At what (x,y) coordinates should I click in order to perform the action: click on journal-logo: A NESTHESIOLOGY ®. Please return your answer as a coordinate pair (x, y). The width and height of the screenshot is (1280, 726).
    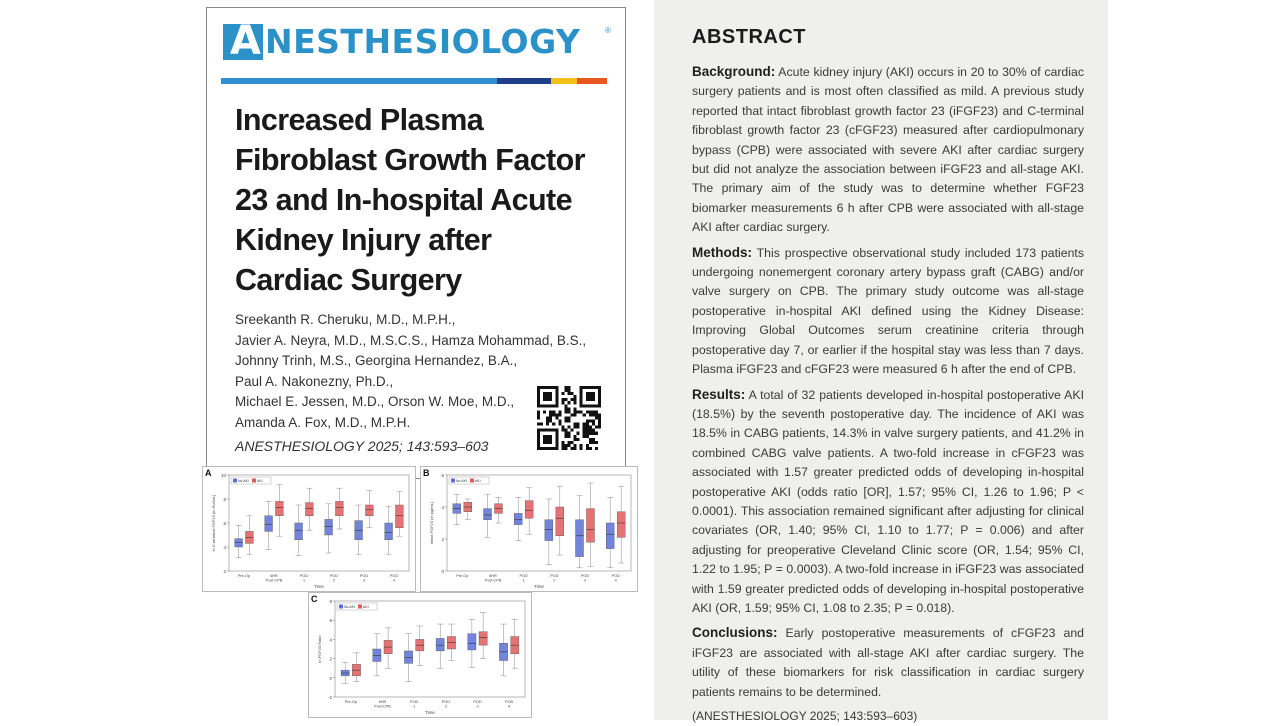
    Looking at the image, I should click on (417, 51).